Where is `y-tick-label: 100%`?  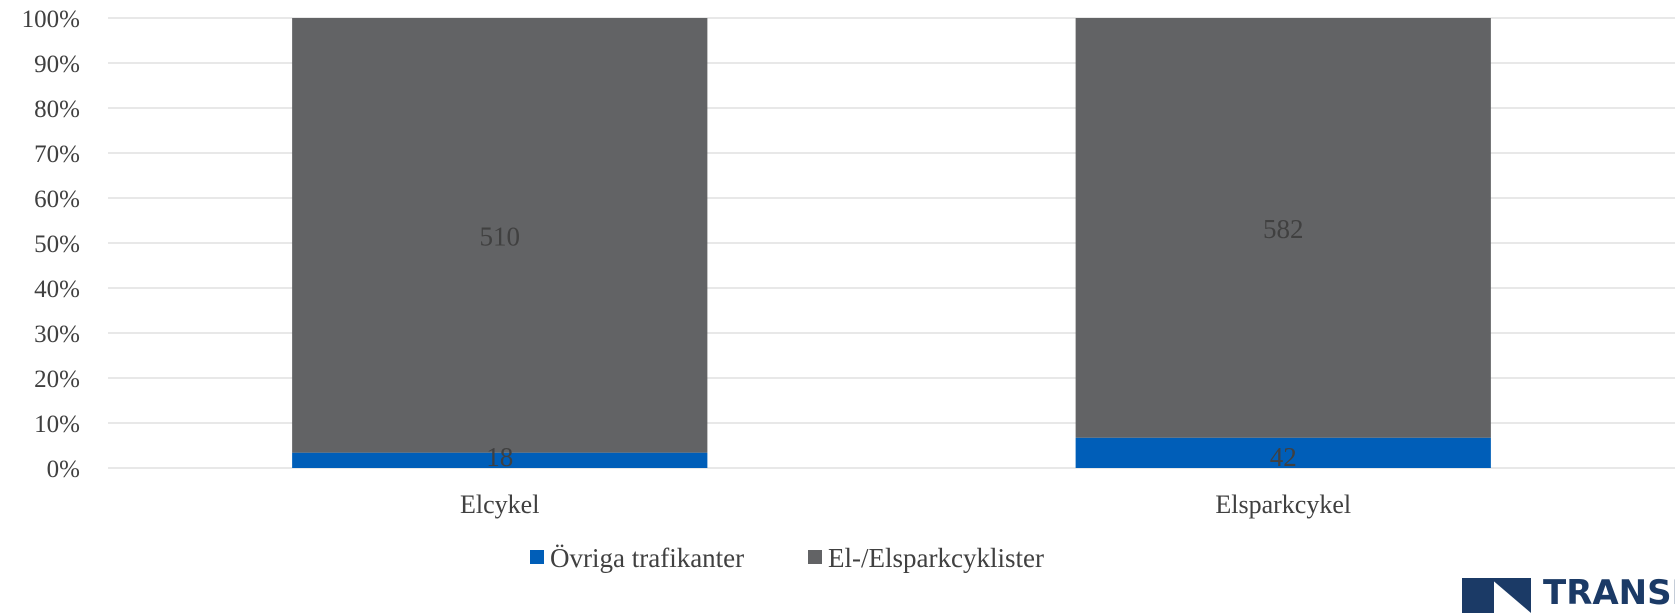 y-tick-label: 100% is located at coordinates (51, 19).